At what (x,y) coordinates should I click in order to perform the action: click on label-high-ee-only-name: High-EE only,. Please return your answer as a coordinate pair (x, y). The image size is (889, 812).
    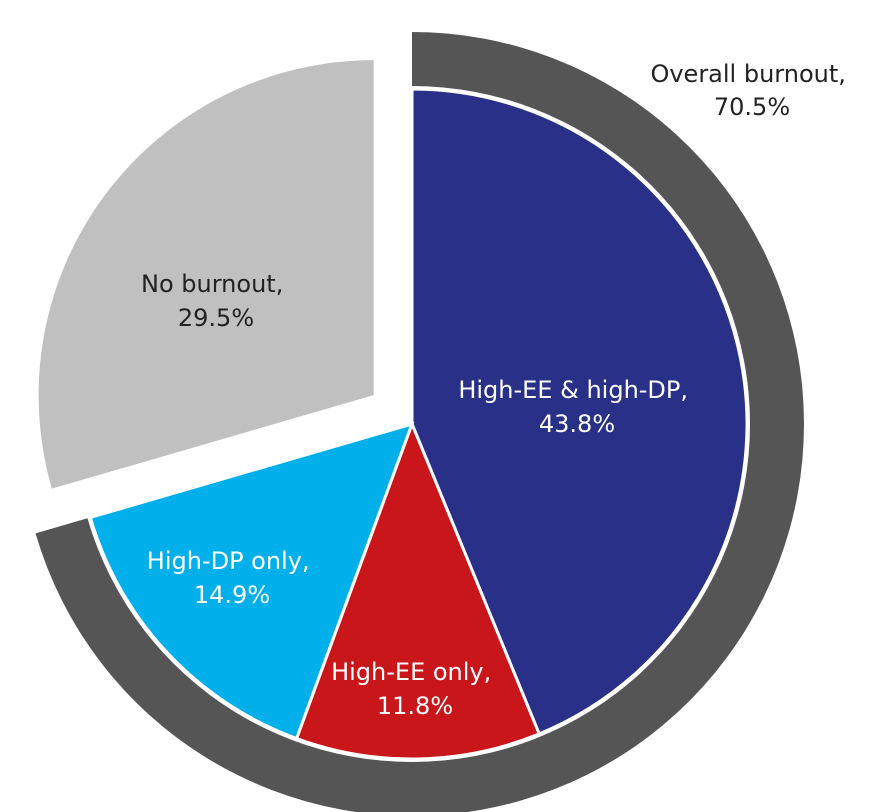
    Looking at the image, I should click on (411, 672).